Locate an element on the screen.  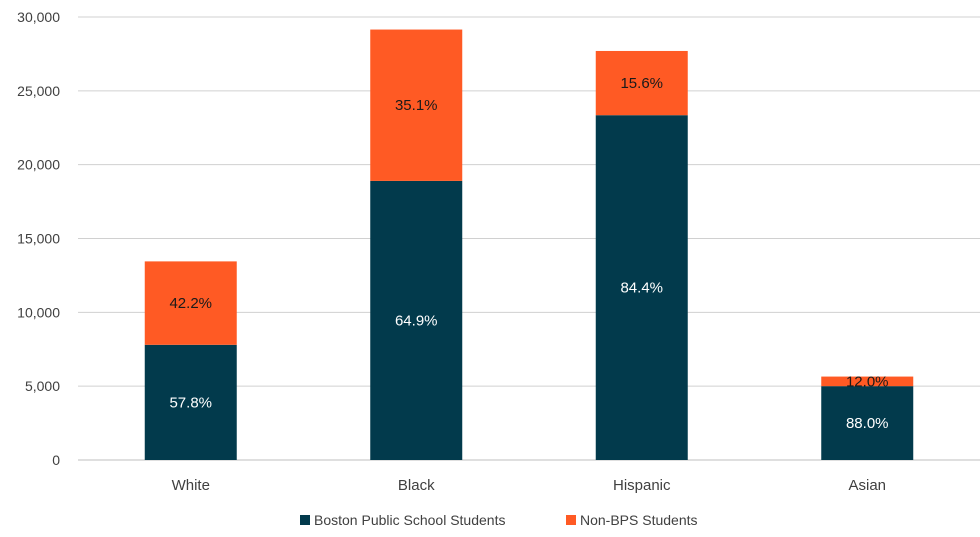
y-tick-label: 15,000 is located at coordinates (38, 239).